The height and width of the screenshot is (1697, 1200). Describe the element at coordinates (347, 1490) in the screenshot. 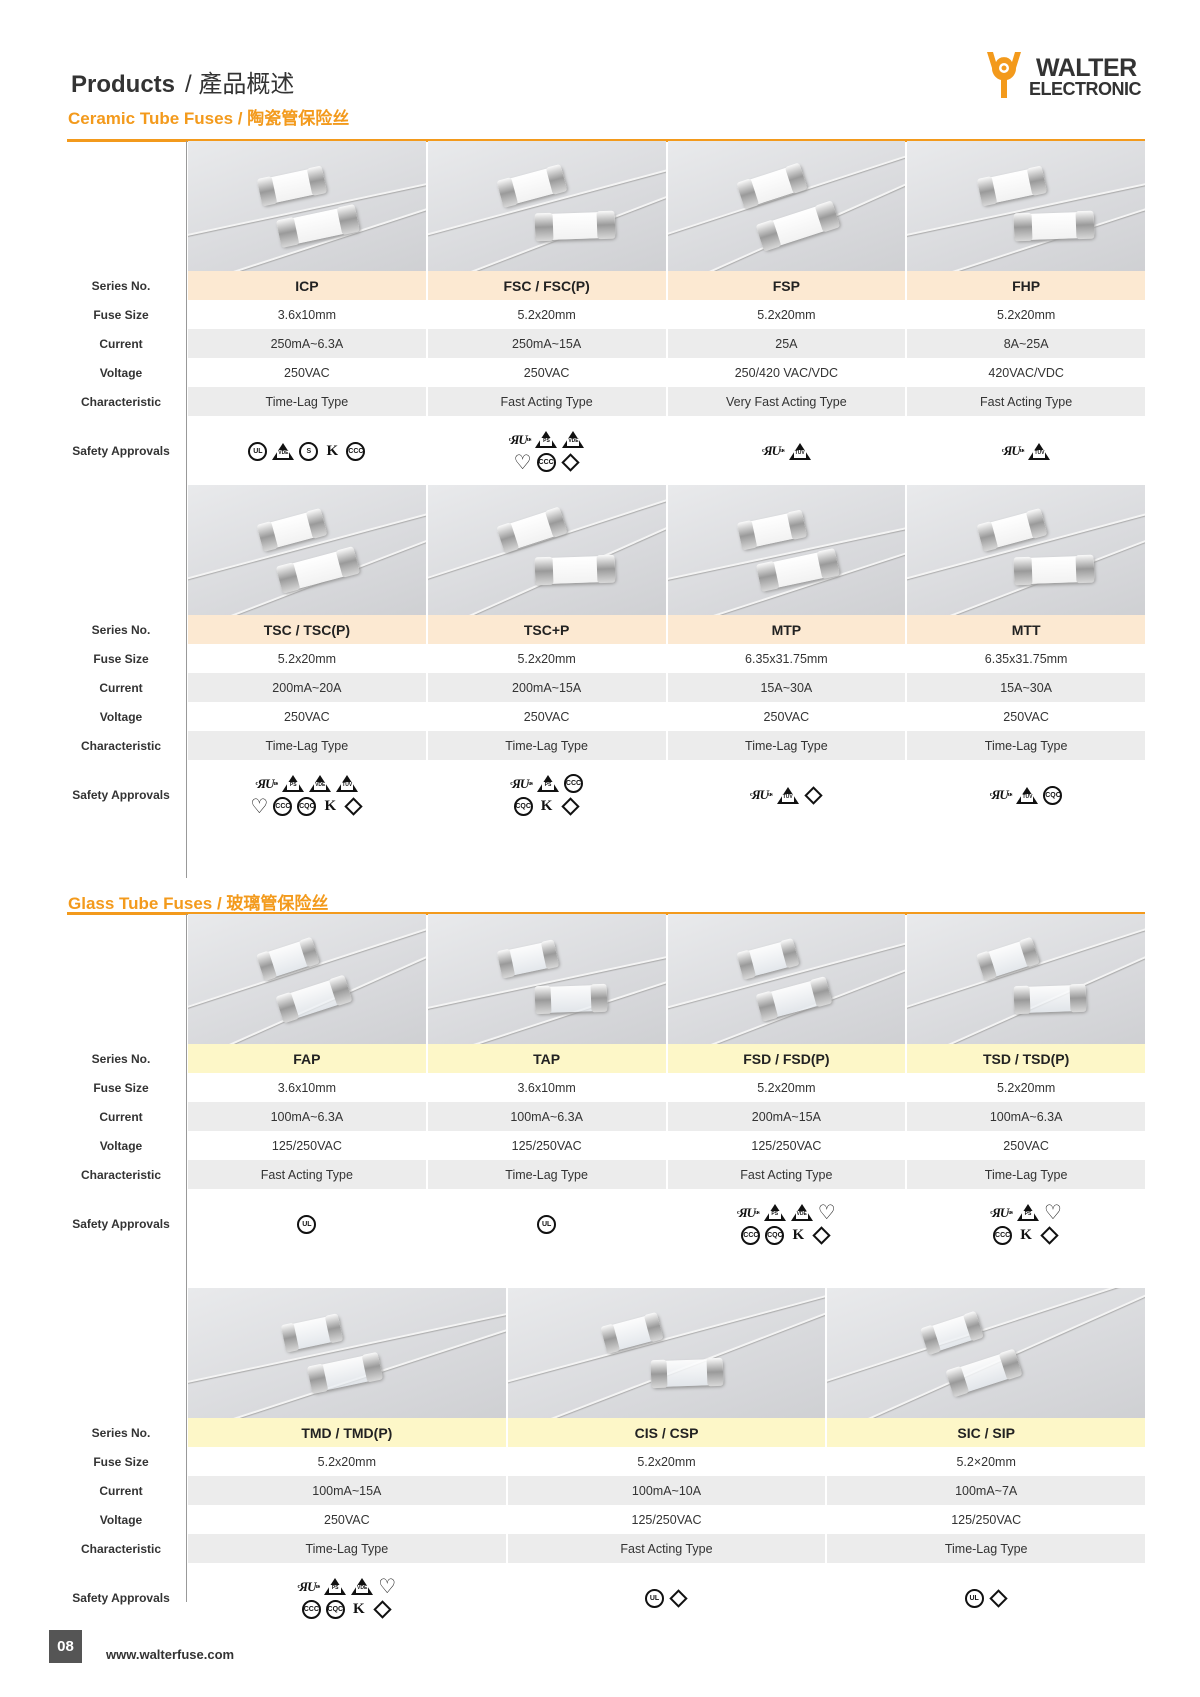

I see `spec-cell: 100mA~15A` at that location.